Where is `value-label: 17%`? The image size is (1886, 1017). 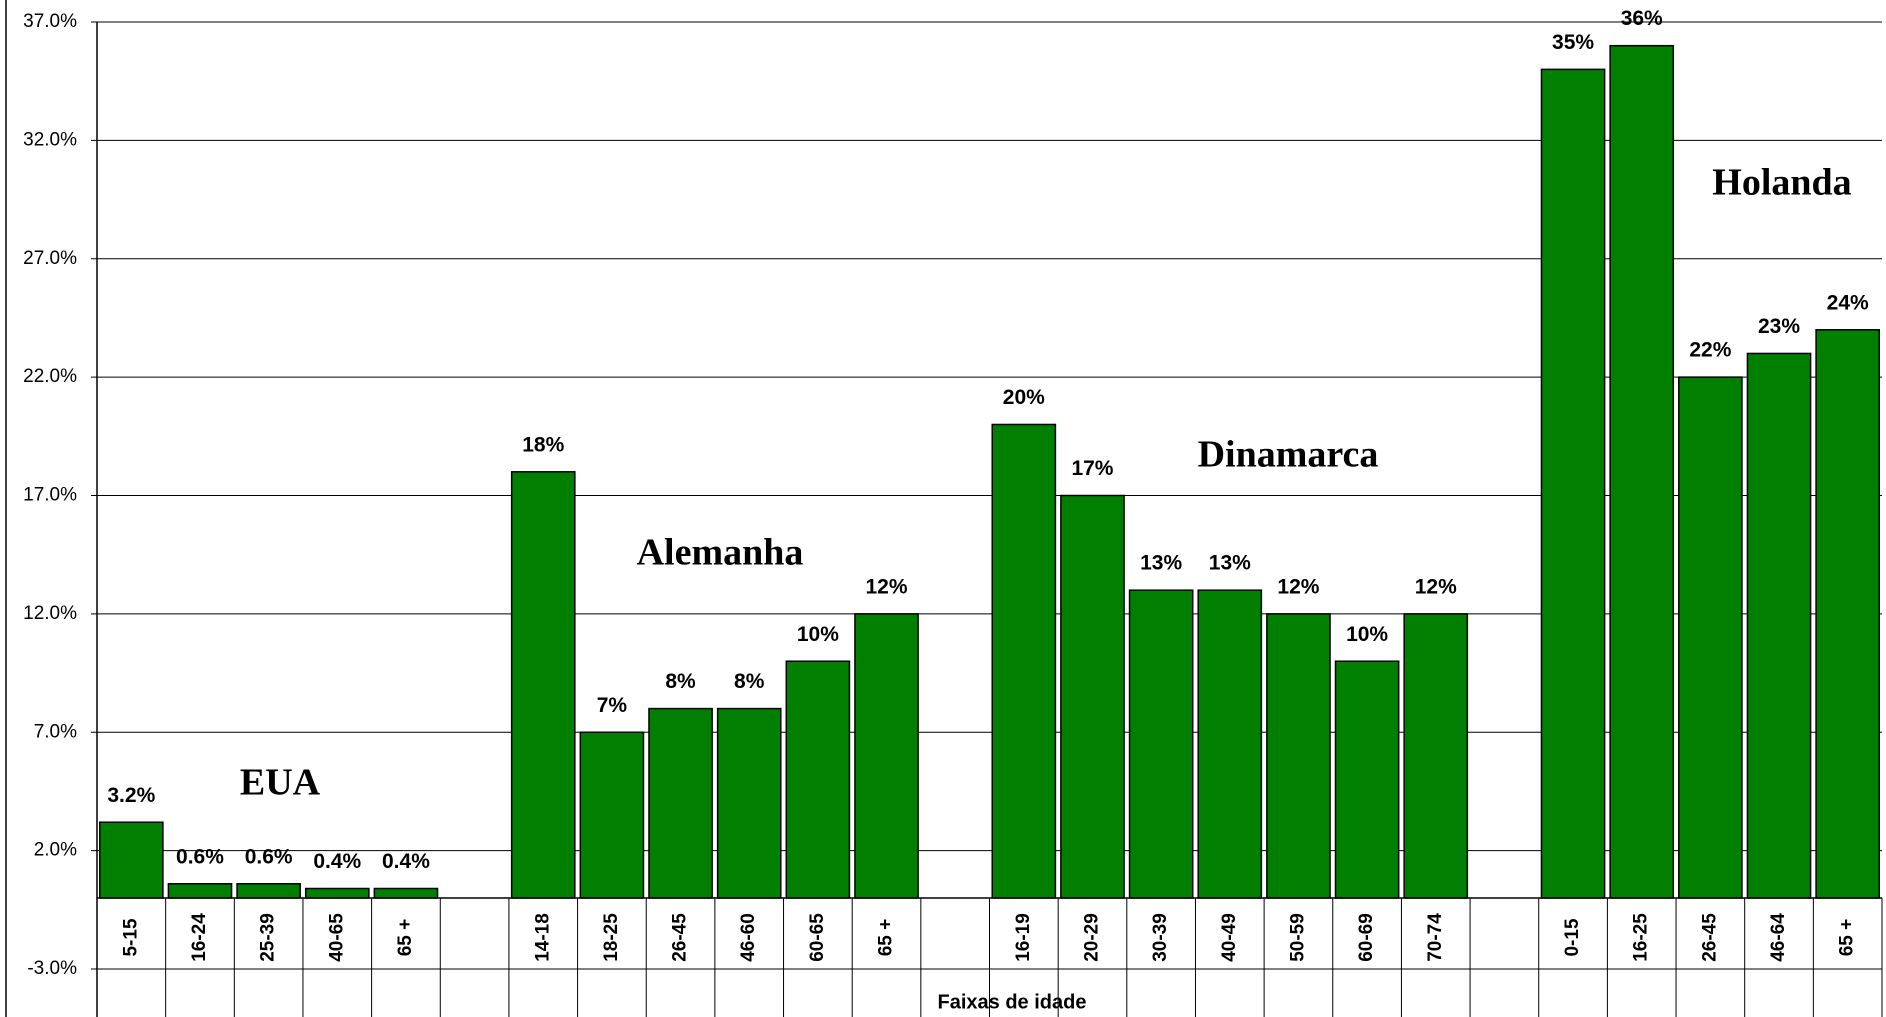
value-label: 17% is located at coordinates (1092, 468).